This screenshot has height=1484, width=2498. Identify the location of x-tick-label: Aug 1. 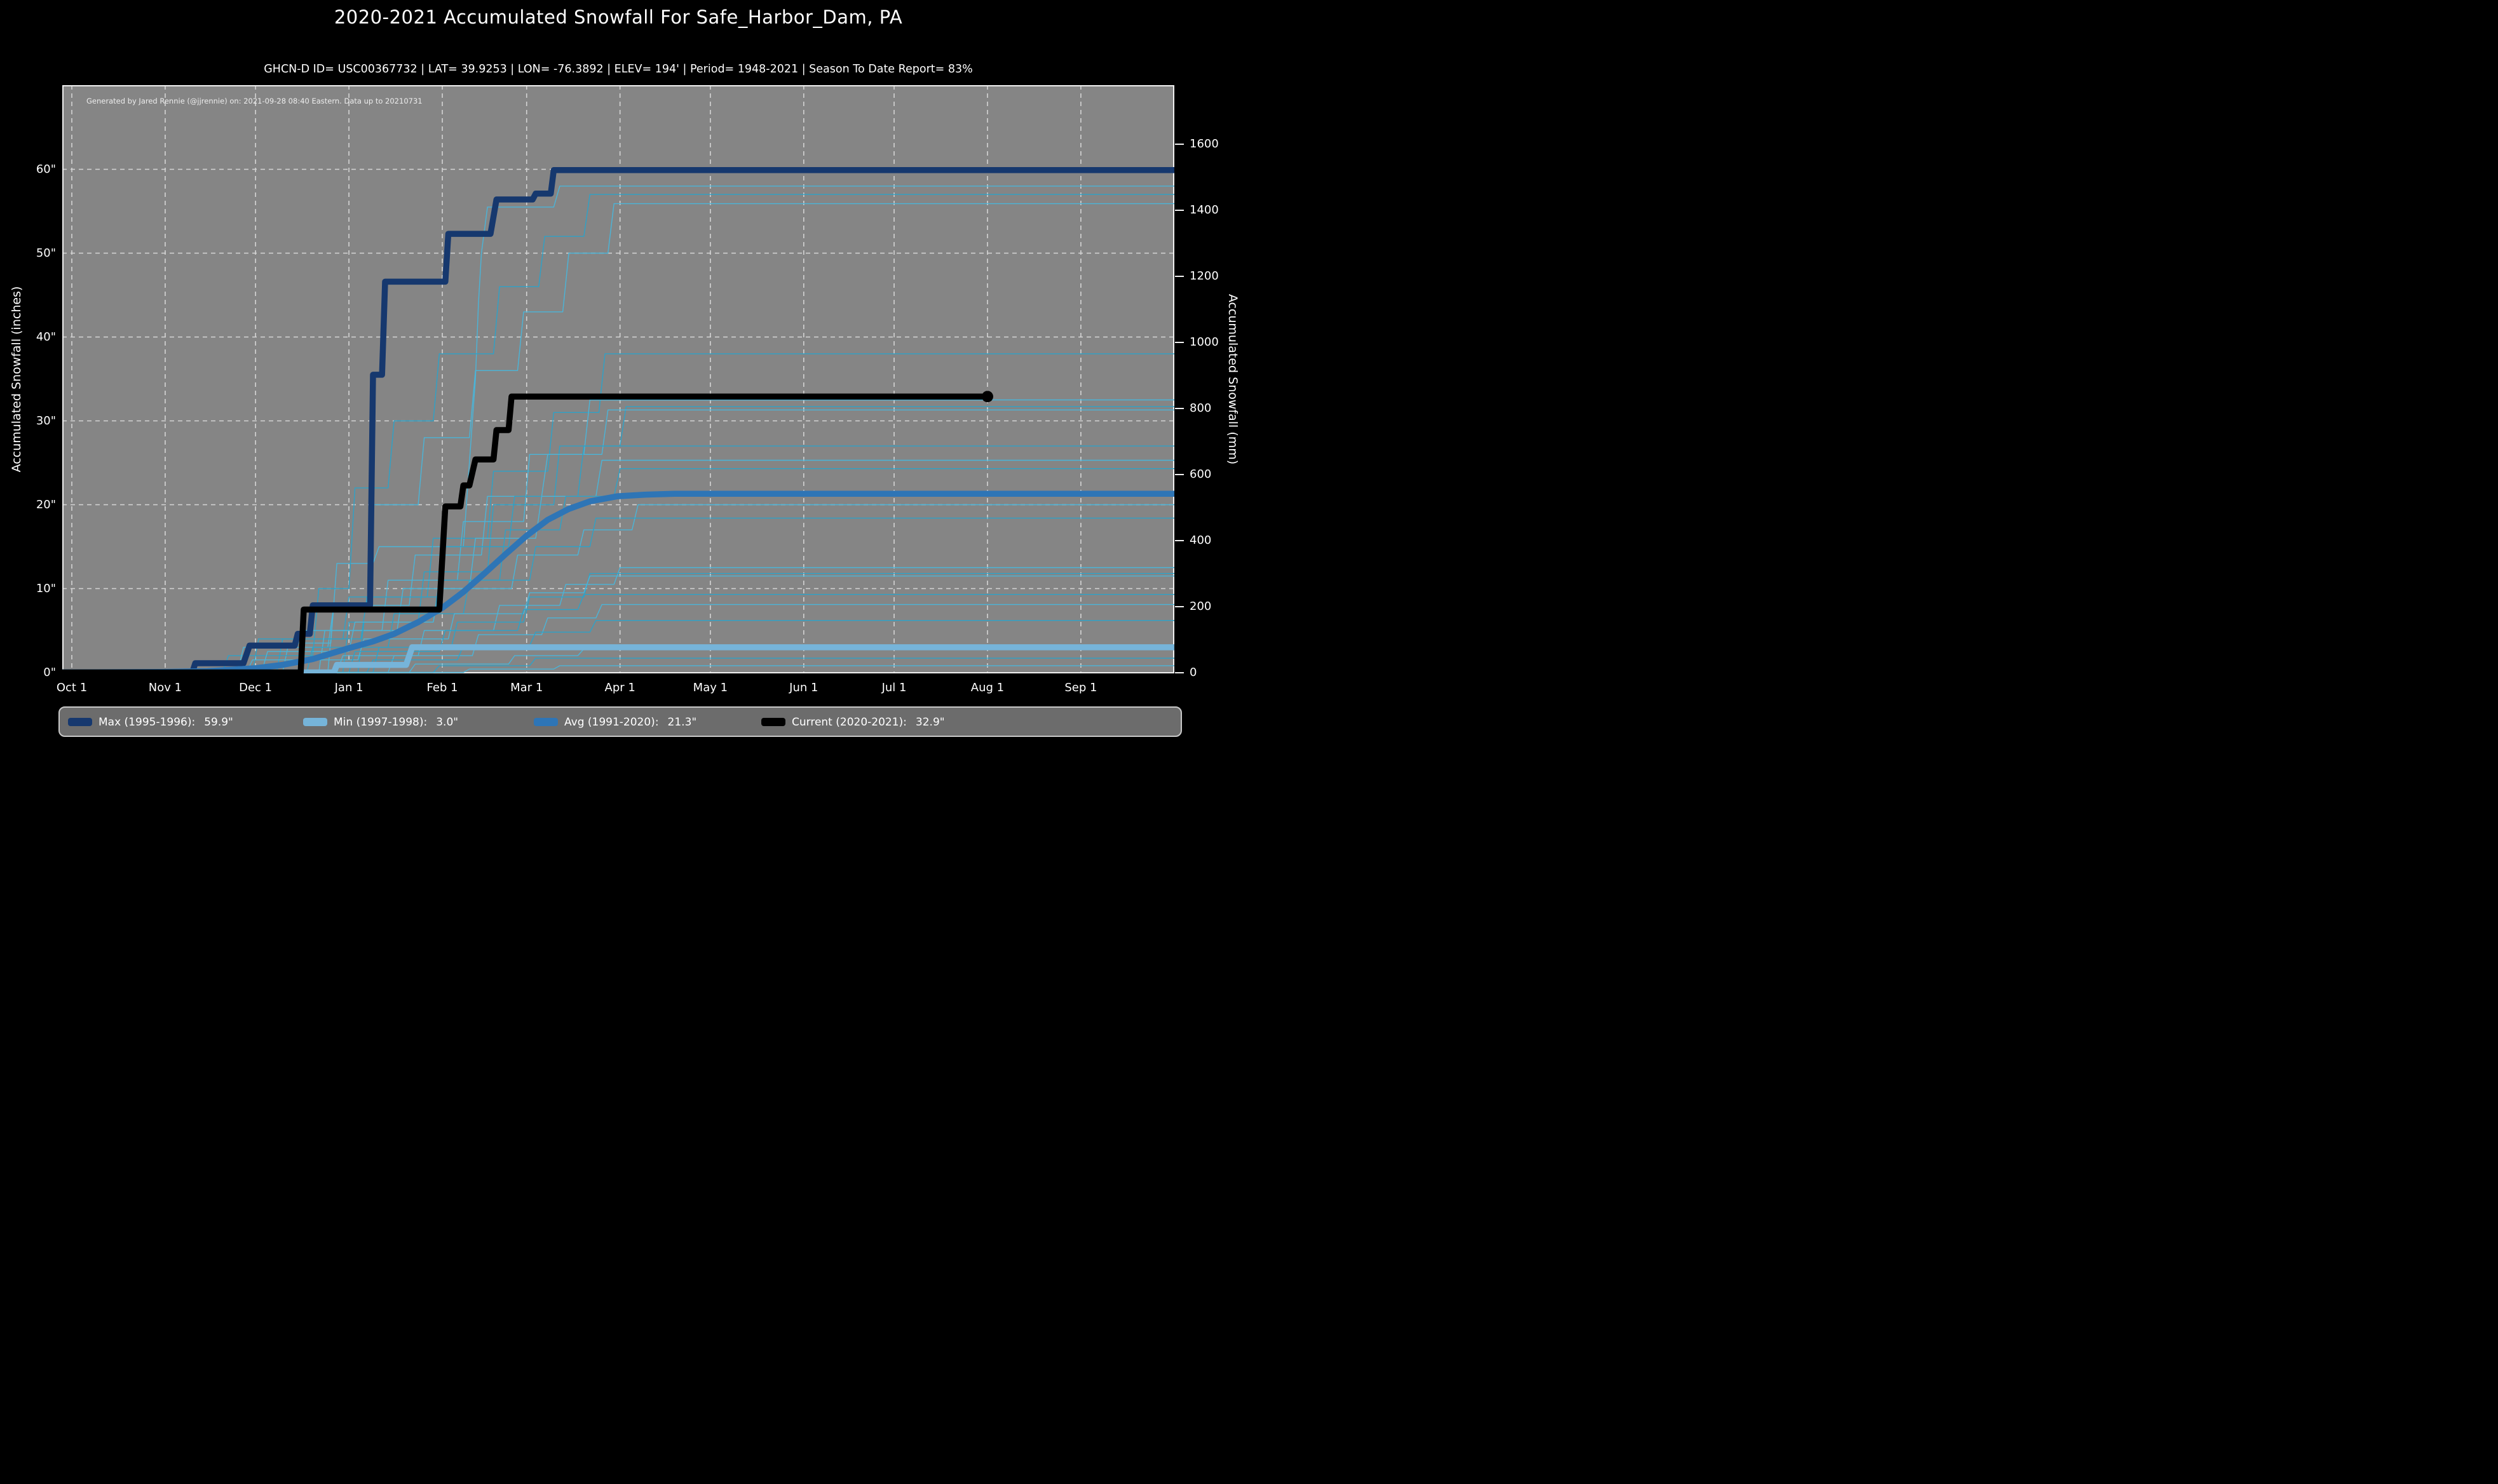
(987, 687).